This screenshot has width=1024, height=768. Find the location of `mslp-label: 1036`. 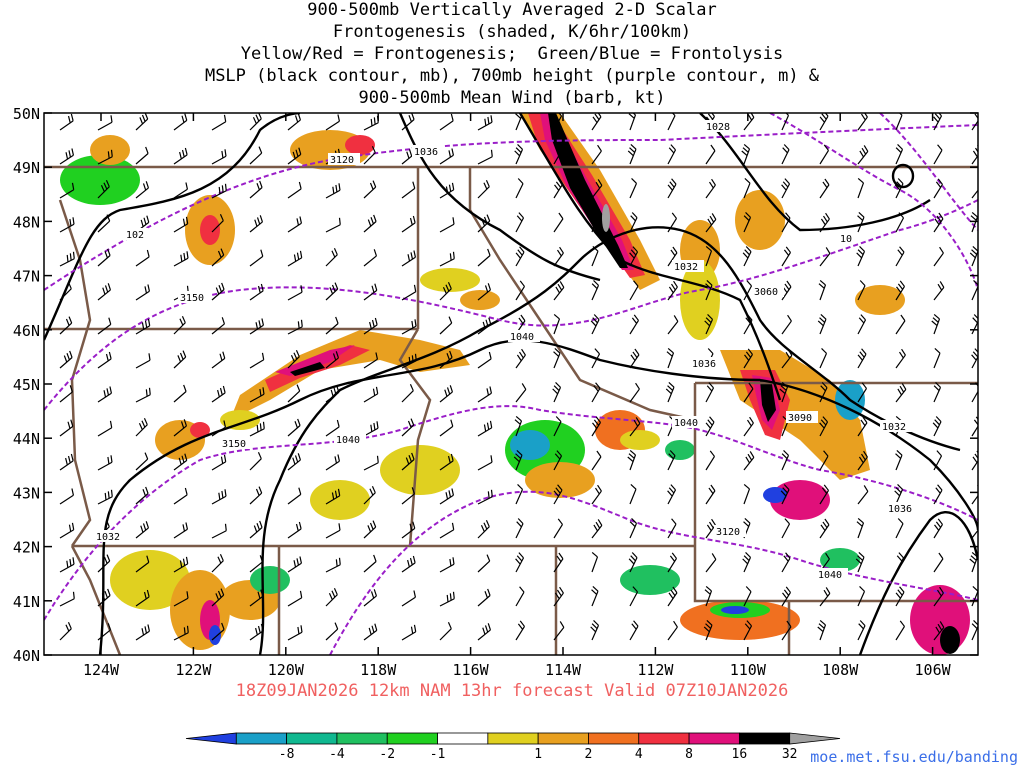

mslp-label: 1036 is located at coordinates (900, 509).